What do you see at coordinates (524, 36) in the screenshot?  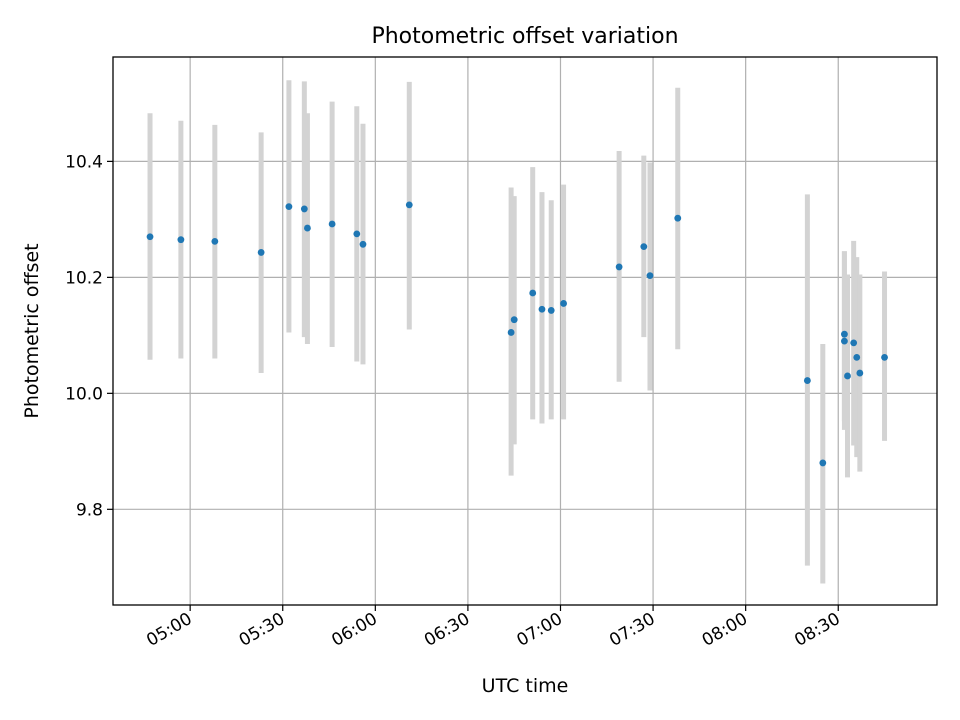 I see `chart-title: Photometric offset variation` at bounding box center [524, 36].